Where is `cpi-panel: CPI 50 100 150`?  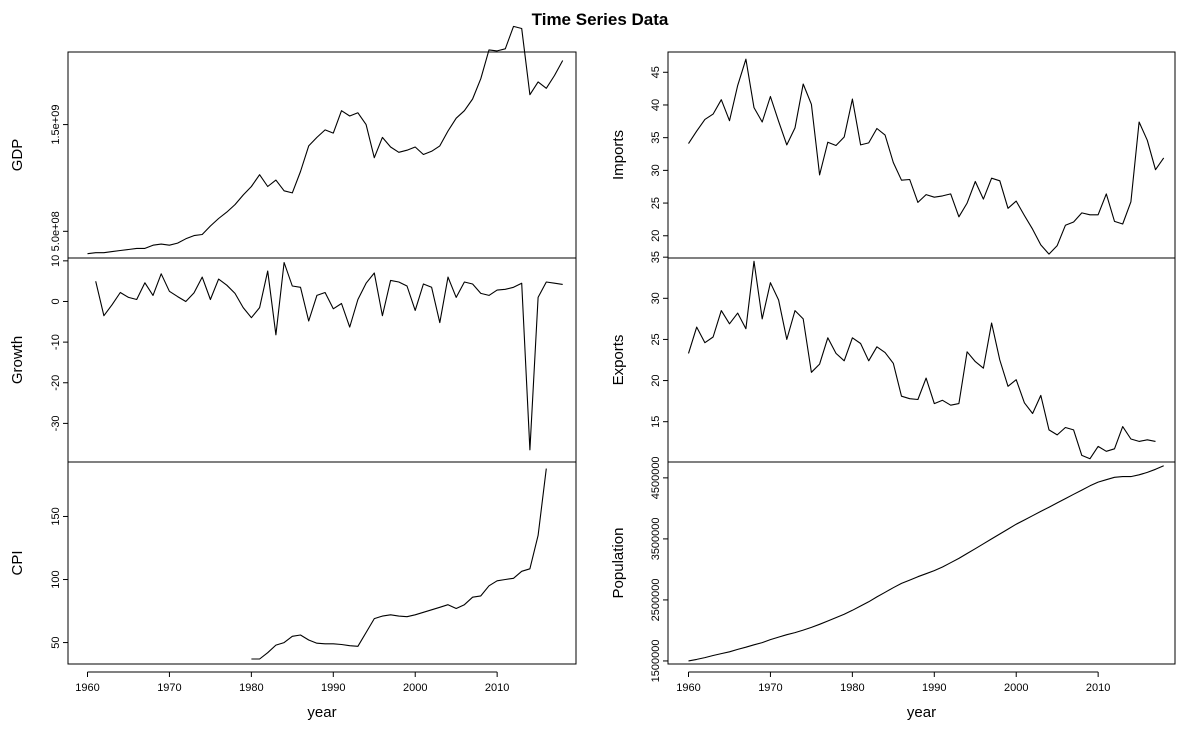
cpi-panel: CPI 50 100 150 is located at coordinates (293, 563).